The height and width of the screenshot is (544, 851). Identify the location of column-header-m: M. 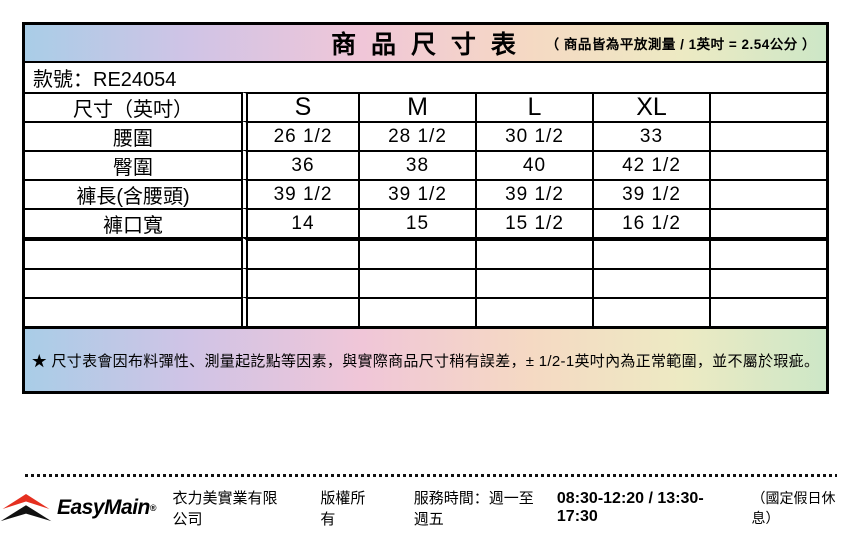
(416, 106).